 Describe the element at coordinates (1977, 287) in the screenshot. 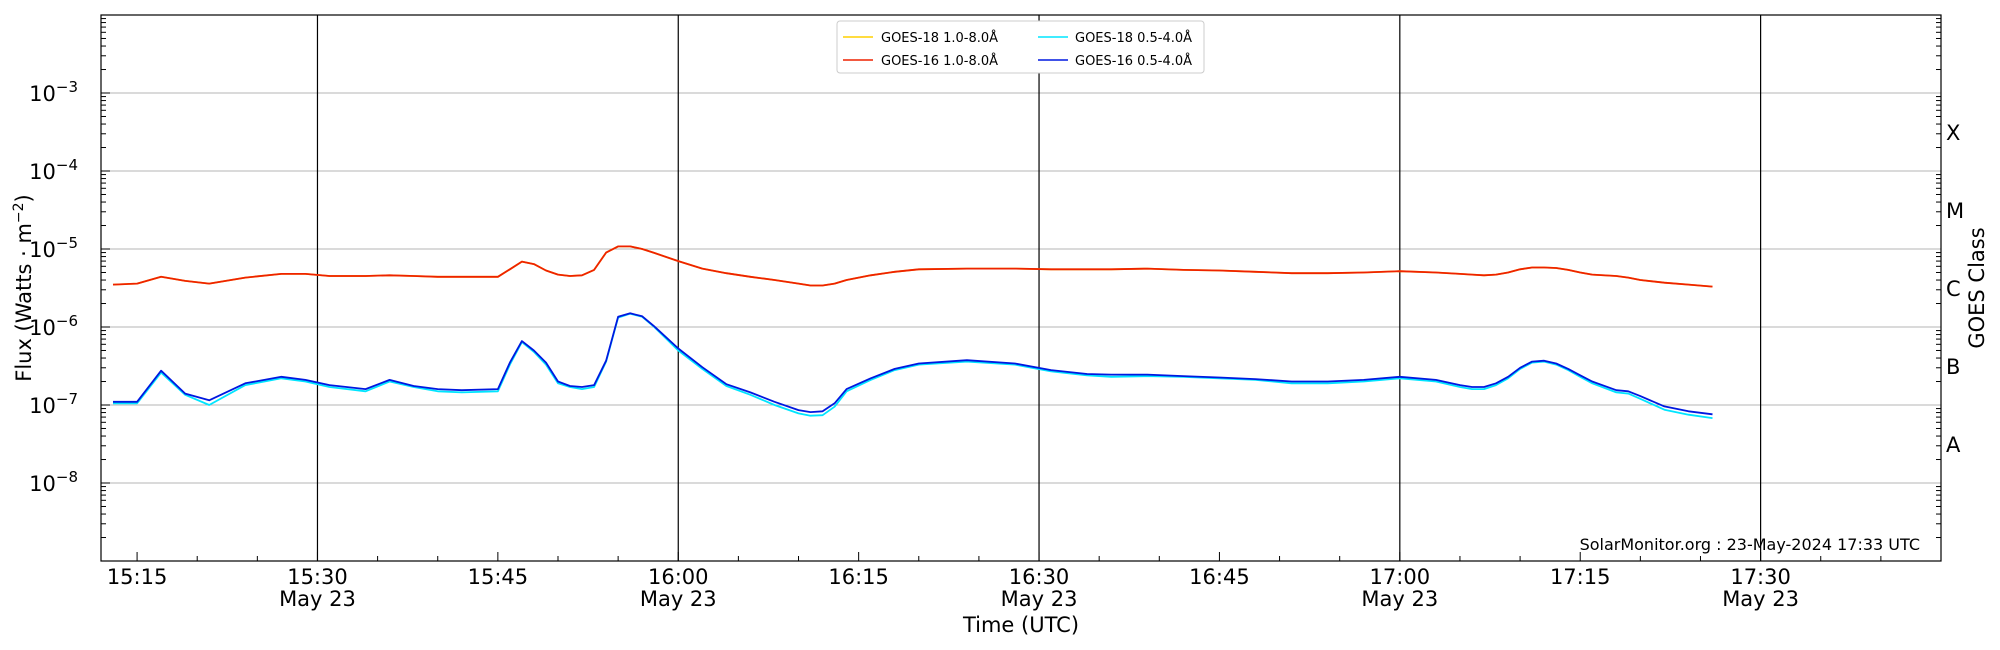

I see `right-axis-label: GOES Class` at that location.